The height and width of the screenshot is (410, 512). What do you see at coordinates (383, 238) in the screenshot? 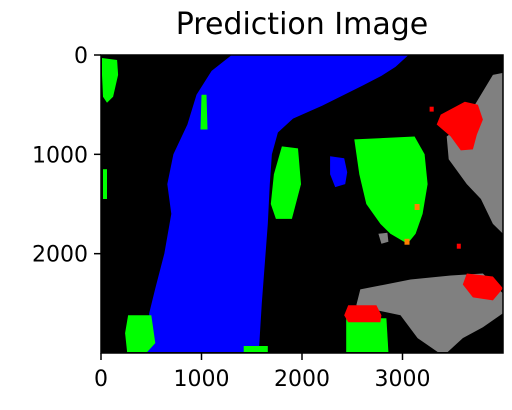
I see `gray-region-notch` at bounding box center [383, 238].